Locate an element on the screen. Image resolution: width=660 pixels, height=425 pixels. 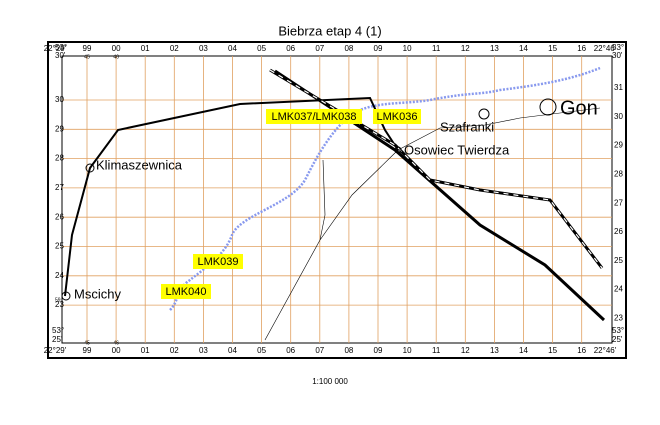
place-label: Mscichy is located at coordinates (97, 293).